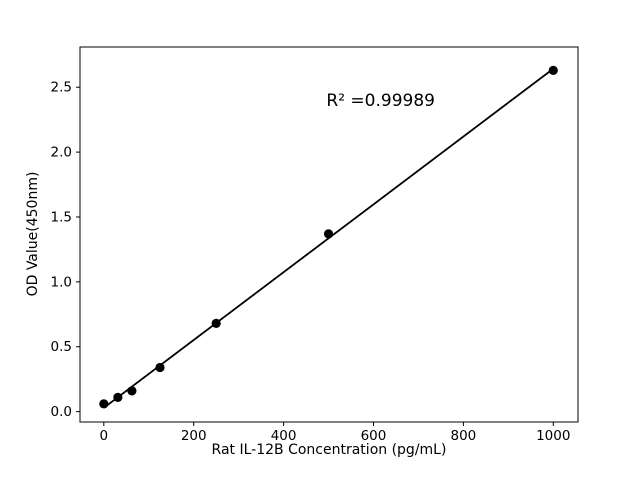 The height and width of the screenshot is (480, 640). What do you see at coordinates (329, 450) in the screenshot?
I see `x-axis-label: Rat IL-12B Concentration (pg/mL)` at bounding box center [329, 450].